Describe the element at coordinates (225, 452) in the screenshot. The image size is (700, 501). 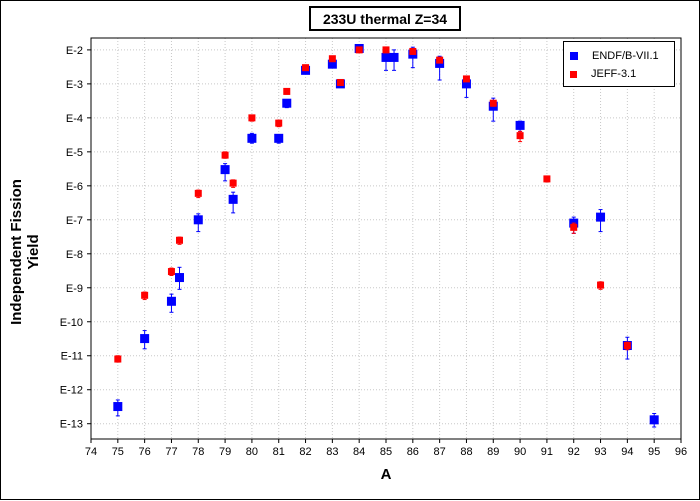
I see `x-tick-label: 79` at that location.